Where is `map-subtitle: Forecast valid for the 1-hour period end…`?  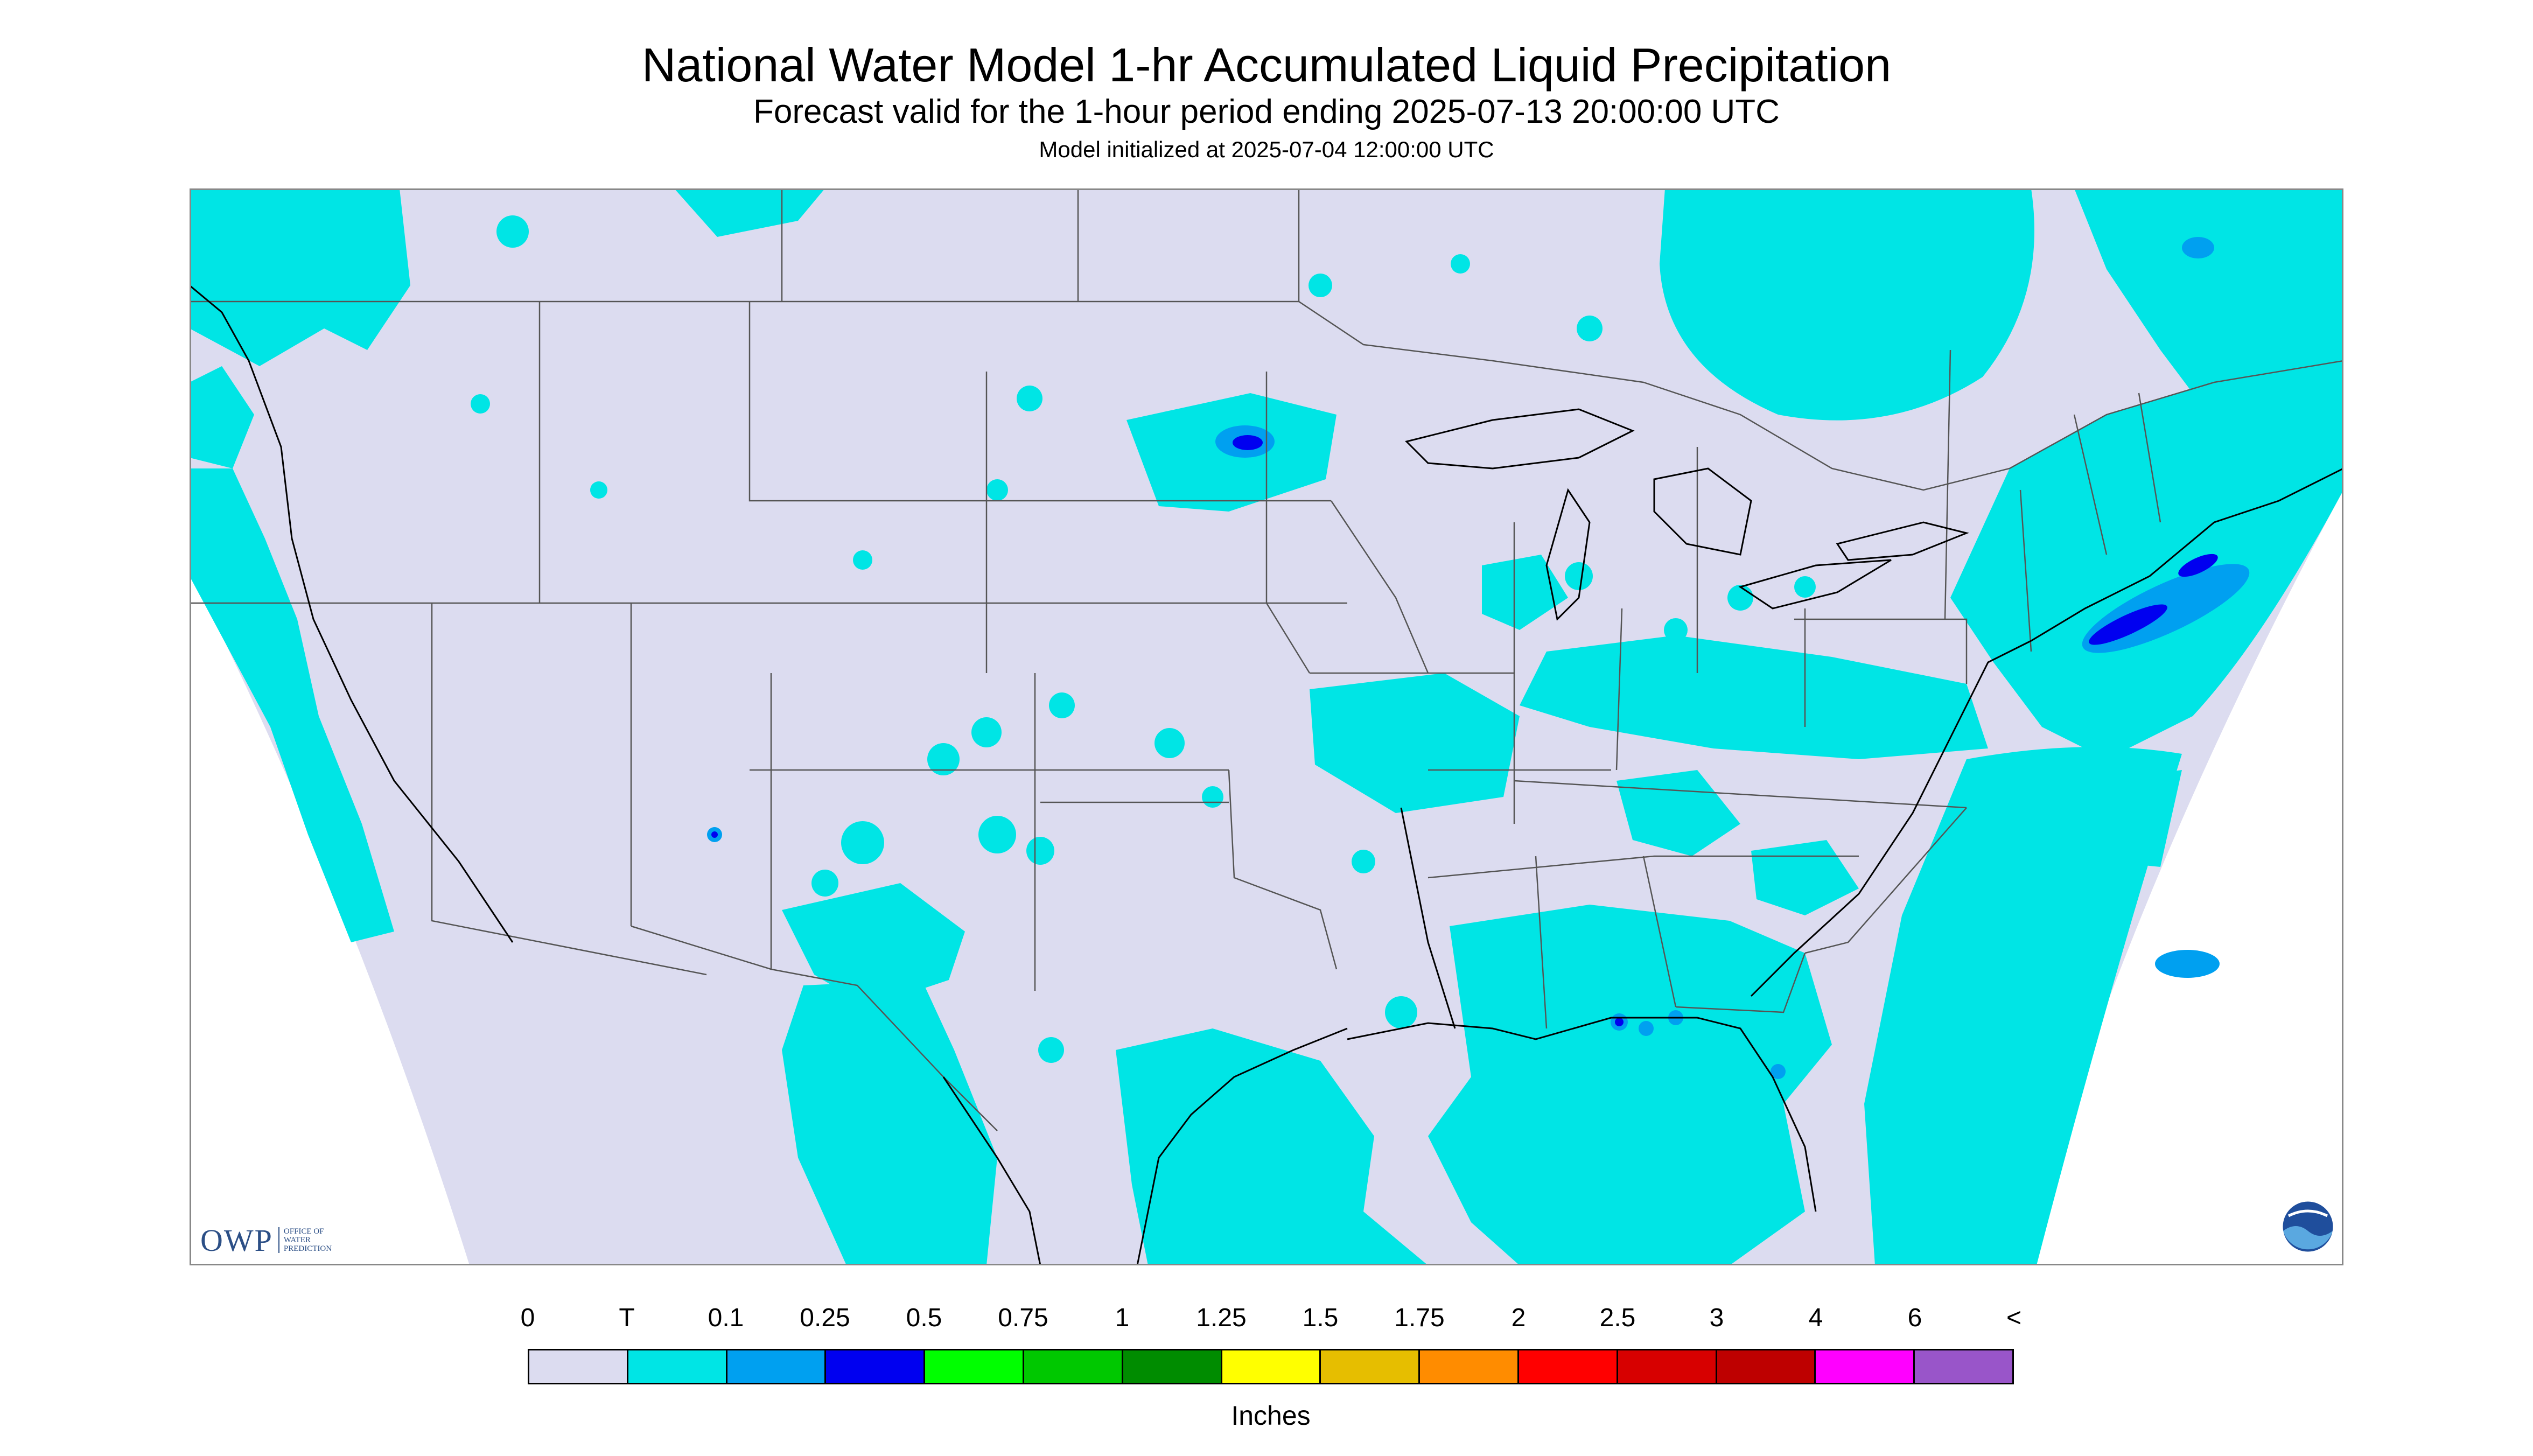
map-subtitle: Forecast valid for the 1-hour period end… is located at coordinates (1266, 111).